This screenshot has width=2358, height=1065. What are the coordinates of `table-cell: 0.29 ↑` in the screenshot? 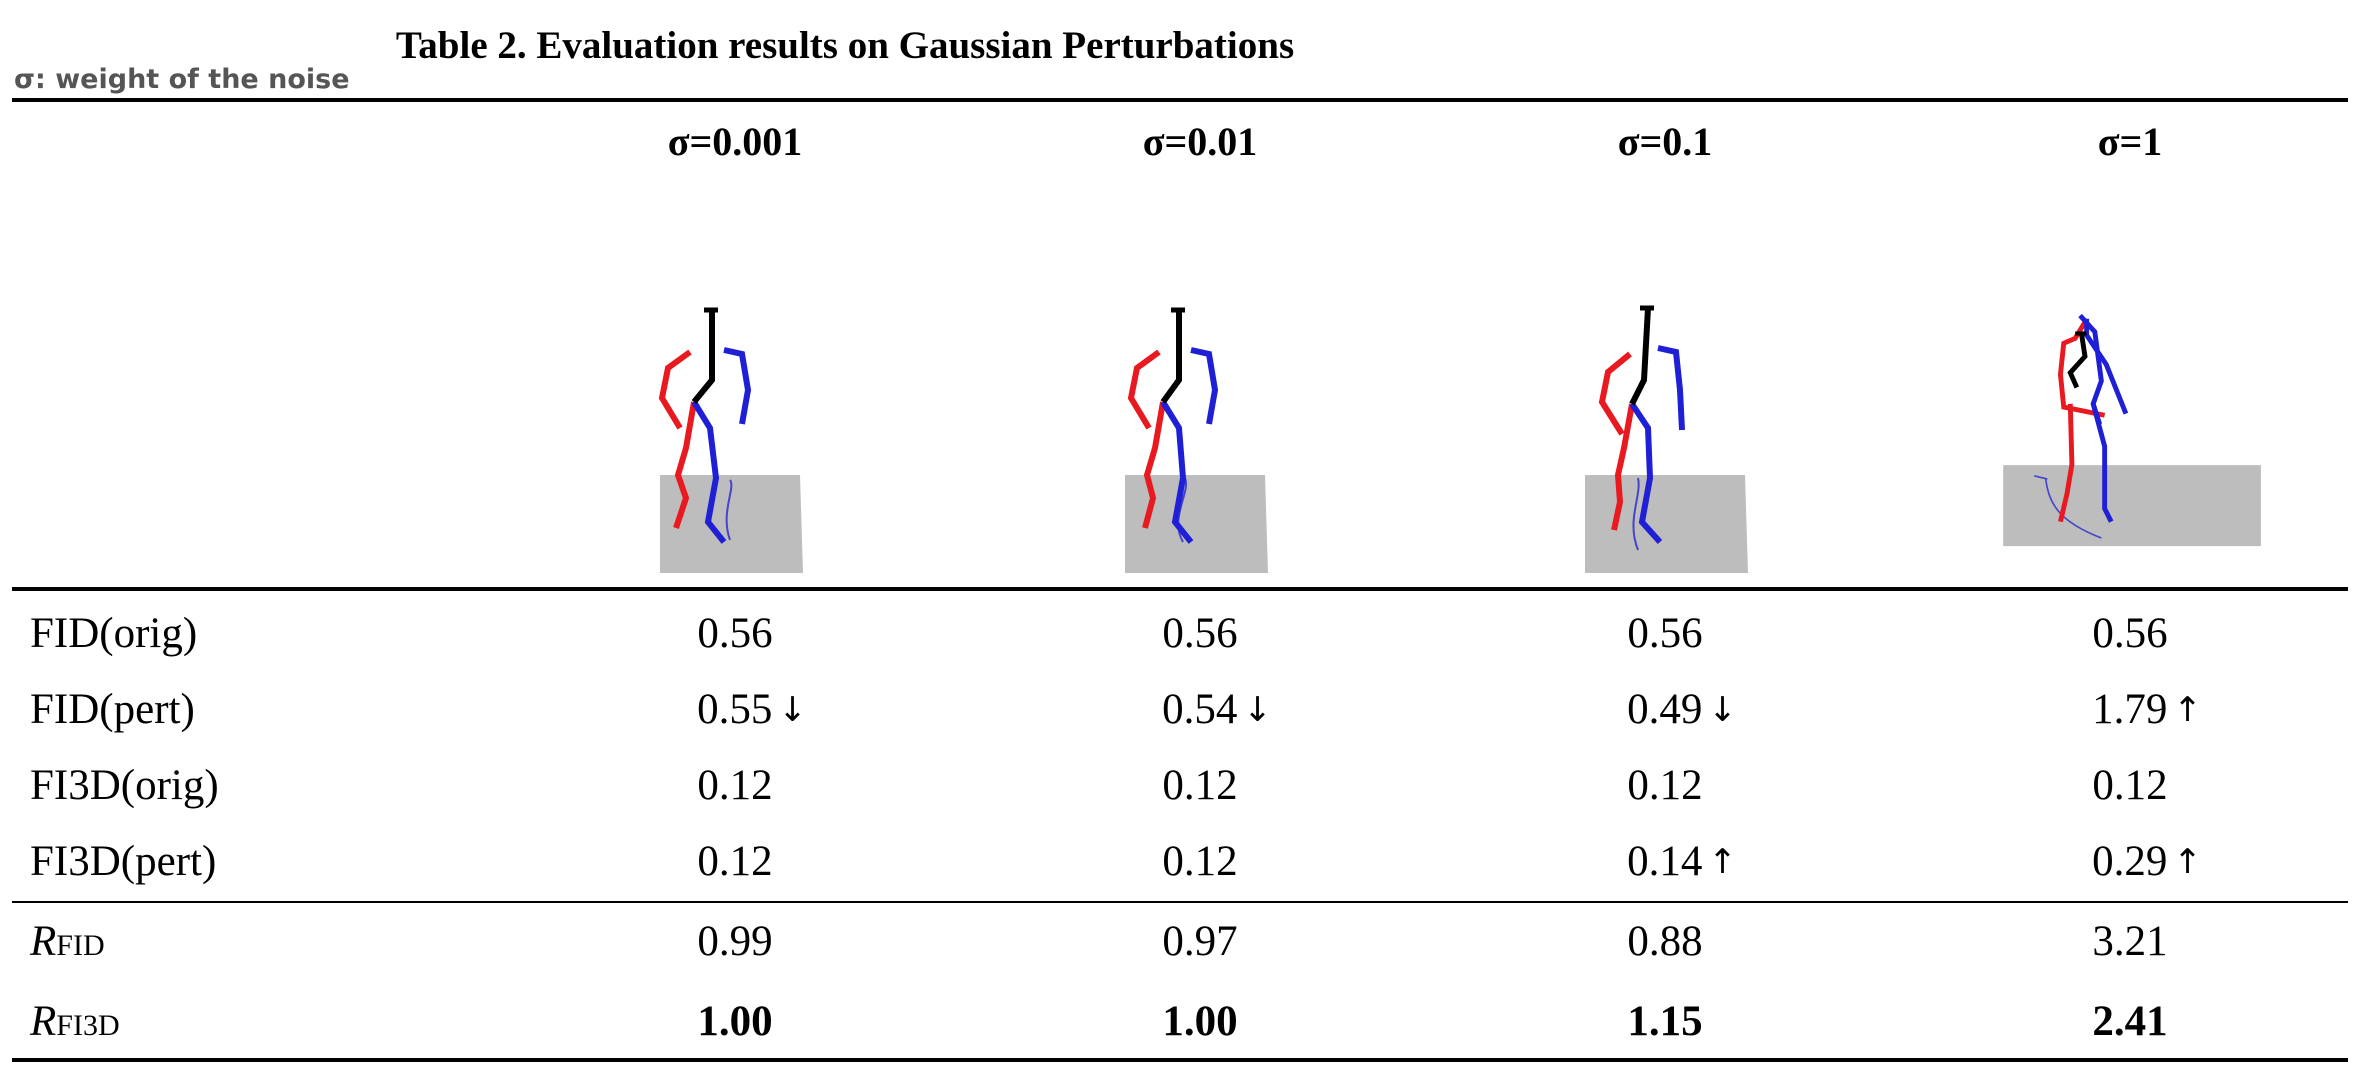 It's located at (2147, 861).